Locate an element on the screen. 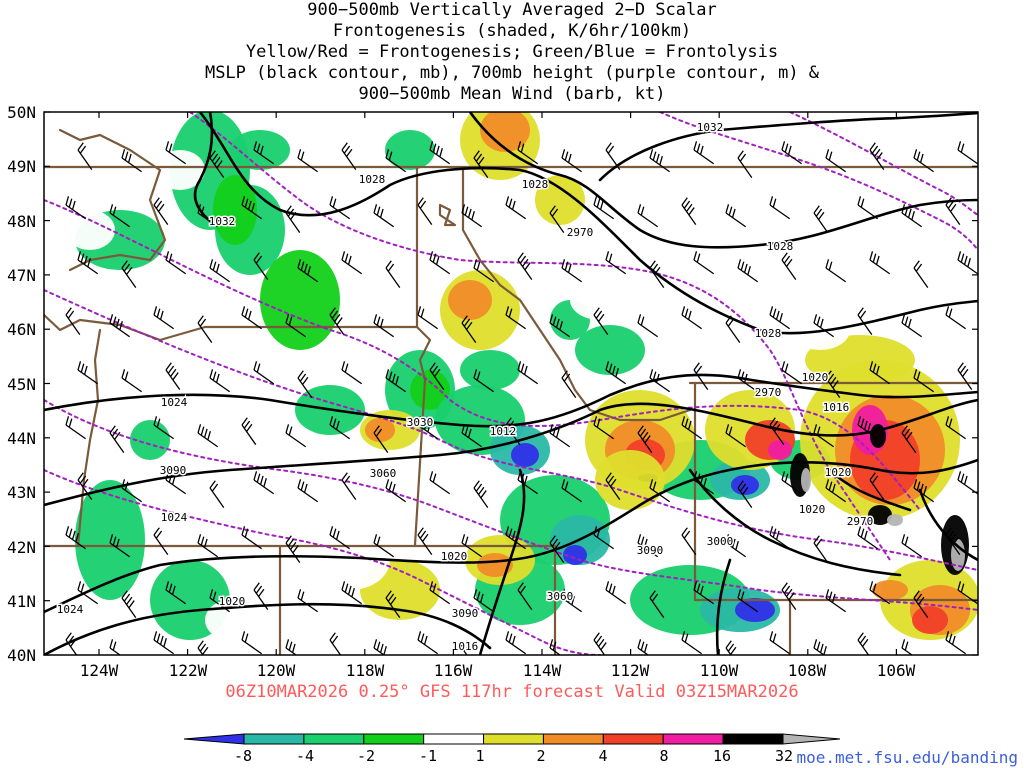 Image resolution: width=1024 pixels, height=768 pixels. lat-label: 47N is located at coordinates (21, 275).